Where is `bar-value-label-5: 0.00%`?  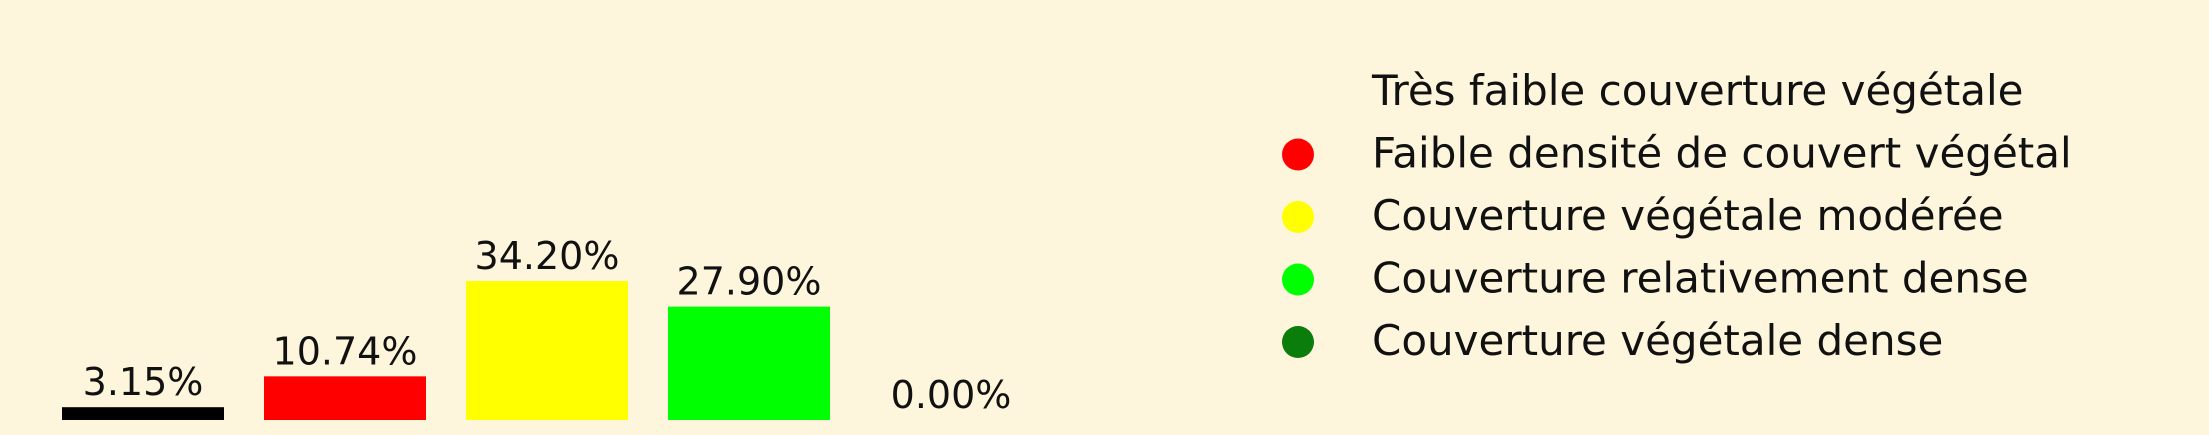 bar-value-label-5: 0.00% is located at coordinates (951, 395).